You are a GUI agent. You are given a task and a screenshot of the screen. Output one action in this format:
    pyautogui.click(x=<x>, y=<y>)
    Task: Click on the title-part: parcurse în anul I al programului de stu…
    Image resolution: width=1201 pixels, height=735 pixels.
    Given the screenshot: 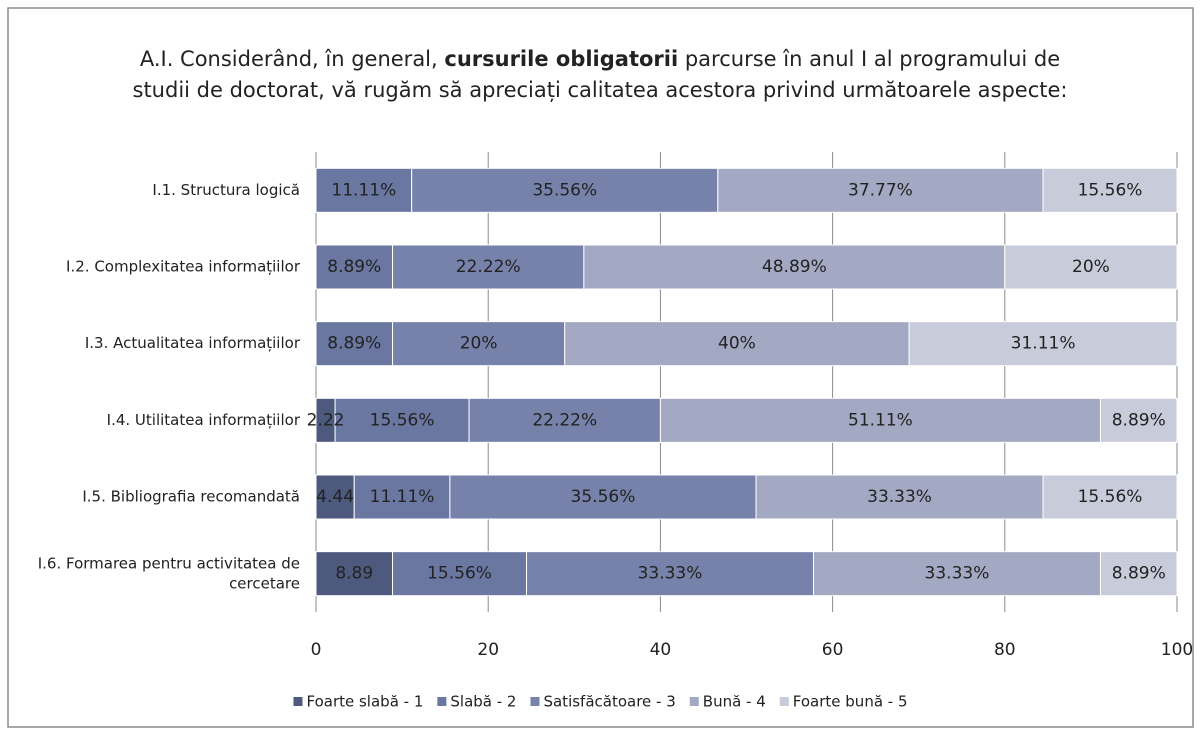 What is the action you would take?
    pyautogui.click(x=600, y=74)
    